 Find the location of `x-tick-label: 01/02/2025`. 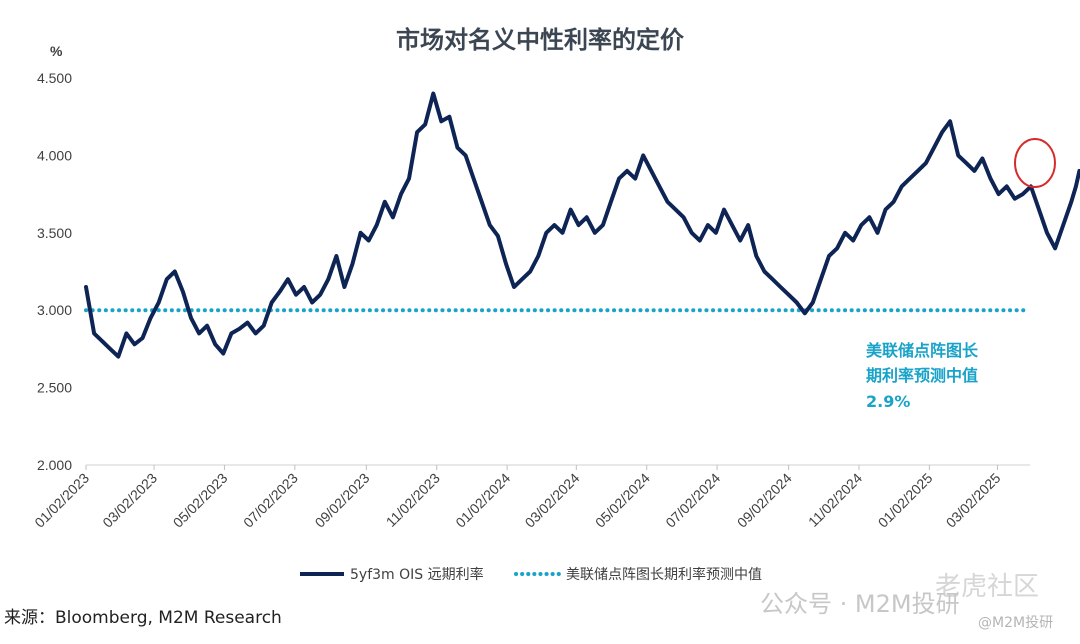

x-tick-label: 01/02/2025 is located at coordinates (905, 500).